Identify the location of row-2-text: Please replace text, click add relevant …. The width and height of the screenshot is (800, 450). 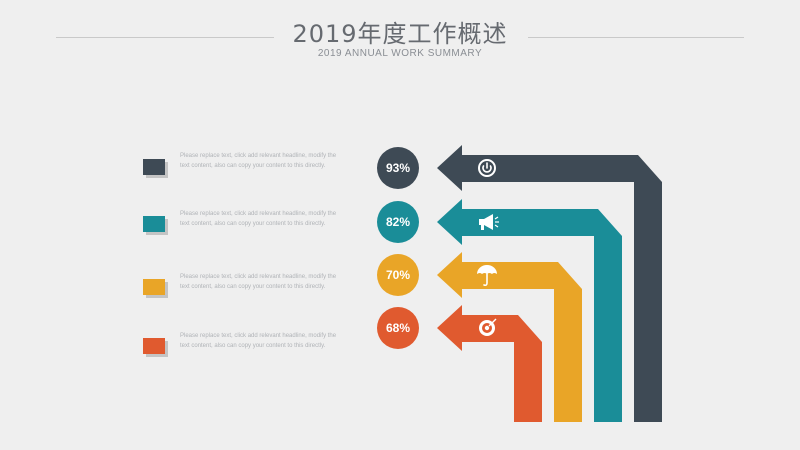
(270, 219).